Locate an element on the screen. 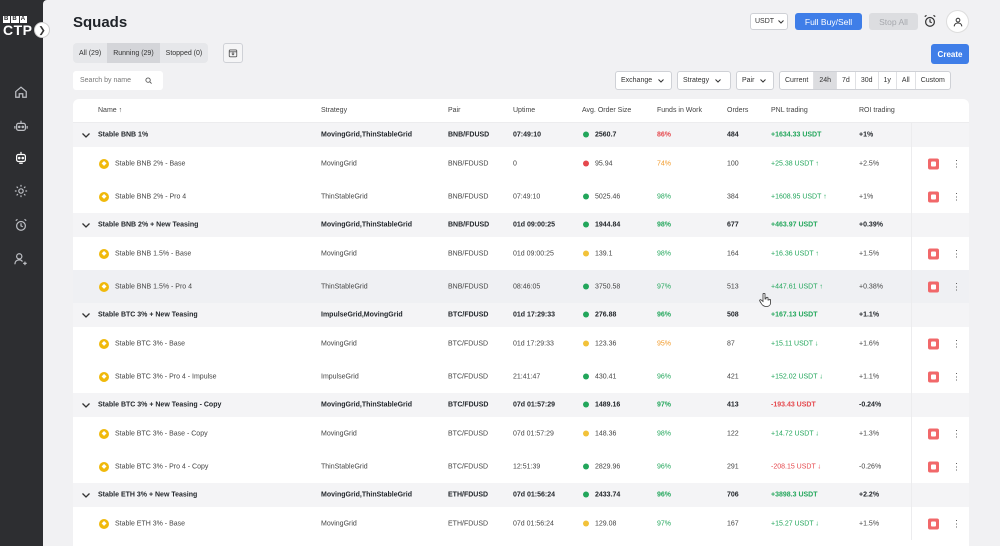 The width and height of the screenshot is (1000, 546). search-input: Search by name is located at coordinates (118, 80).